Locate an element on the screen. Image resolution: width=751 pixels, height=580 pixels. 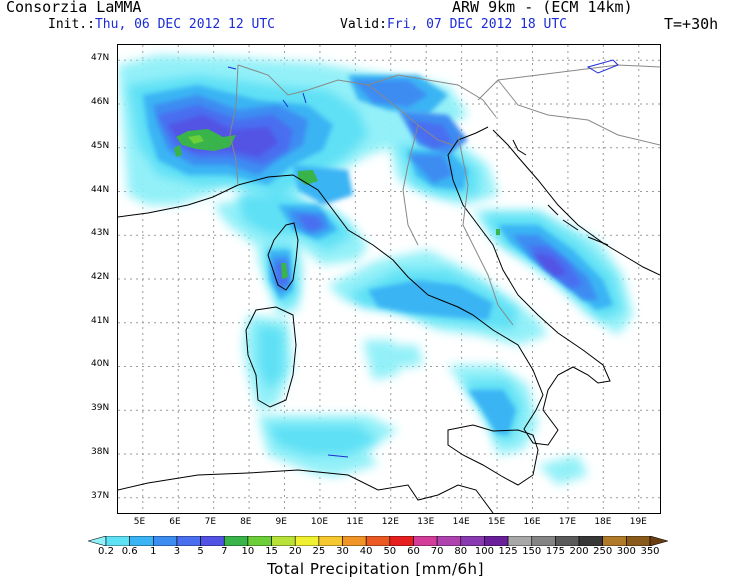
init-value: Thu, 06 DEC 2012 12 UTC is located at coordinates (184, 24).